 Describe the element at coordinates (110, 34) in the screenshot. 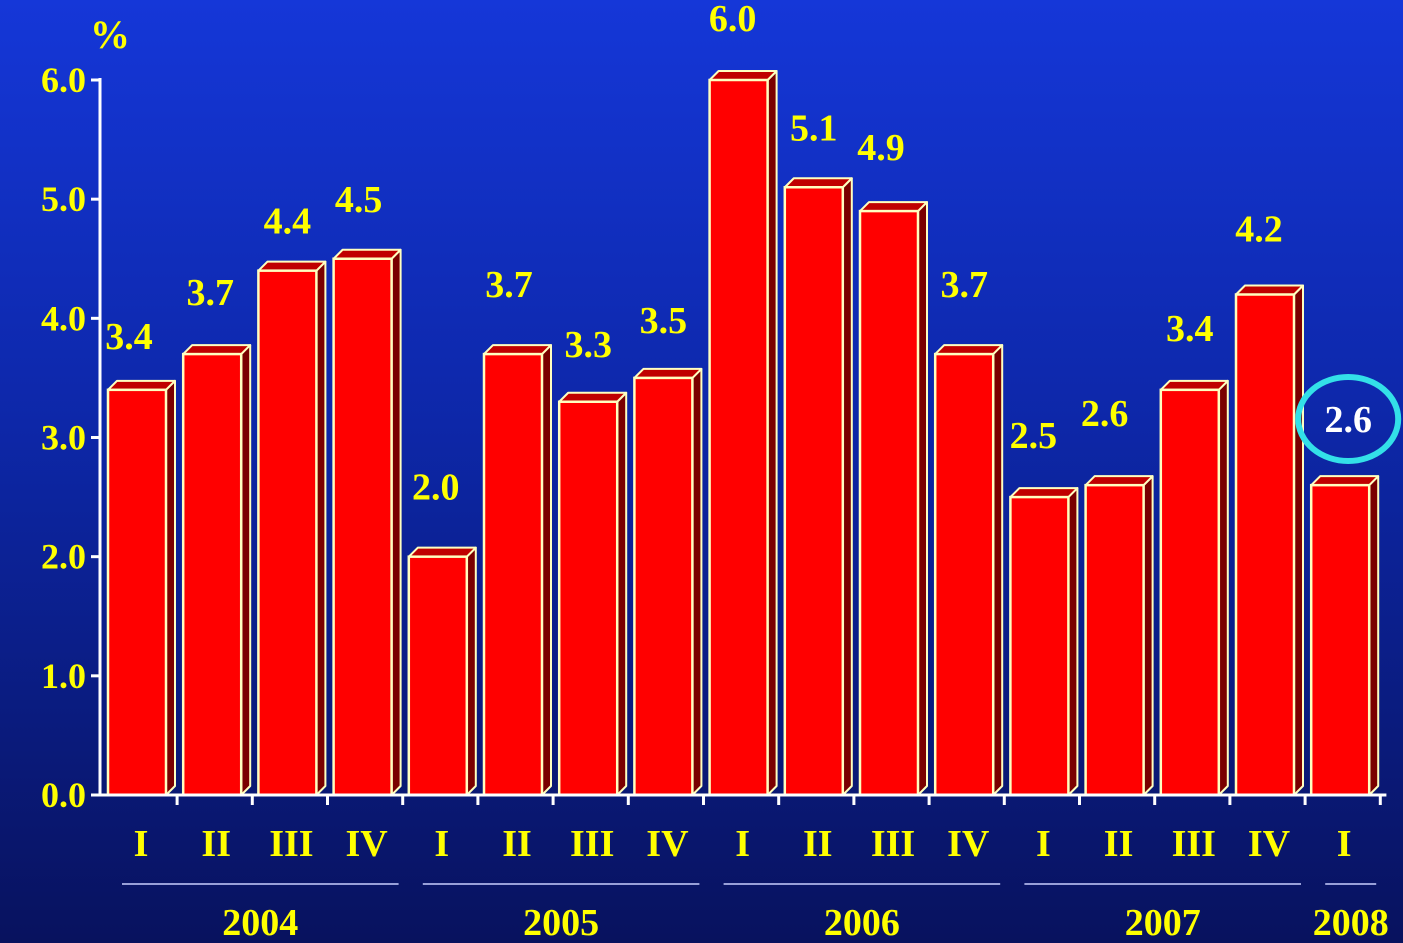

I see `y-axis-unit-label: %` at that location.